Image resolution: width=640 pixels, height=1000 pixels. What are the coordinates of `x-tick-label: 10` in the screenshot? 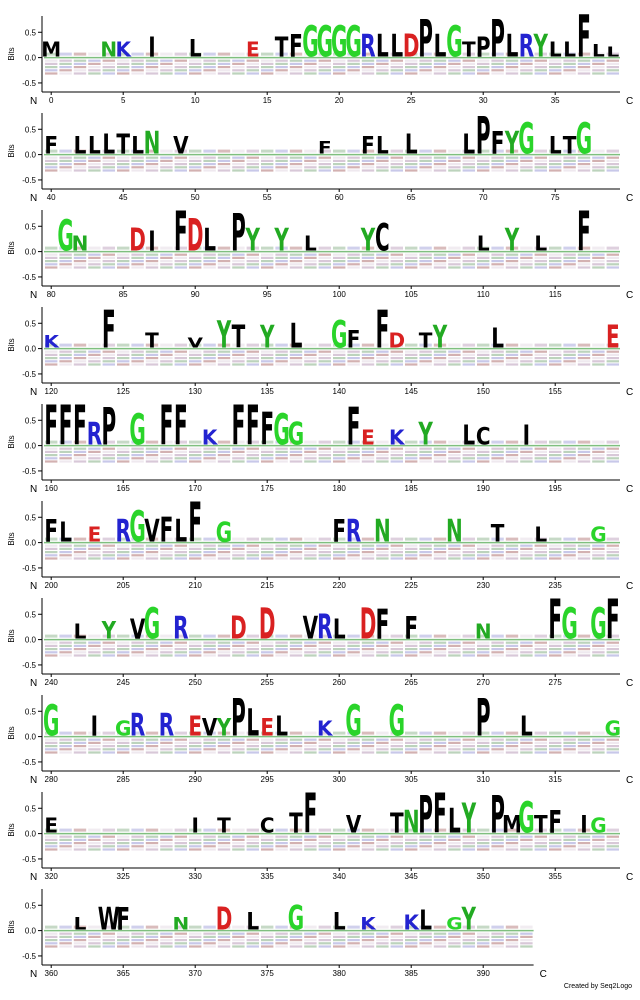 It's located at (195, 100).